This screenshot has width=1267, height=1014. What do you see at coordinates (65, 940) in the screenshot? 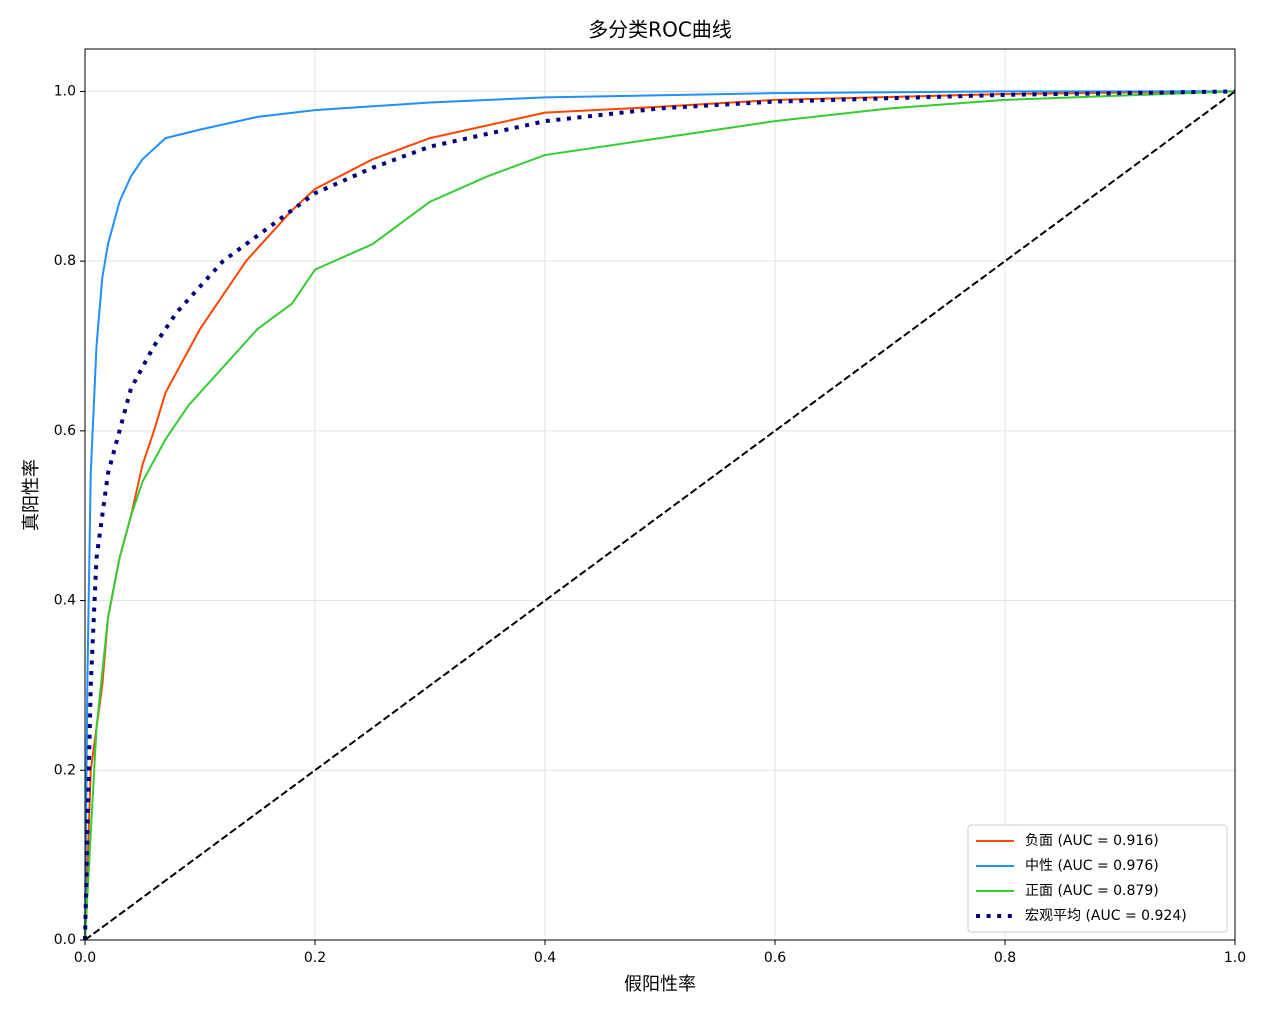
I see `y-tick-label: 0.0` at bounding box center [65, 940].